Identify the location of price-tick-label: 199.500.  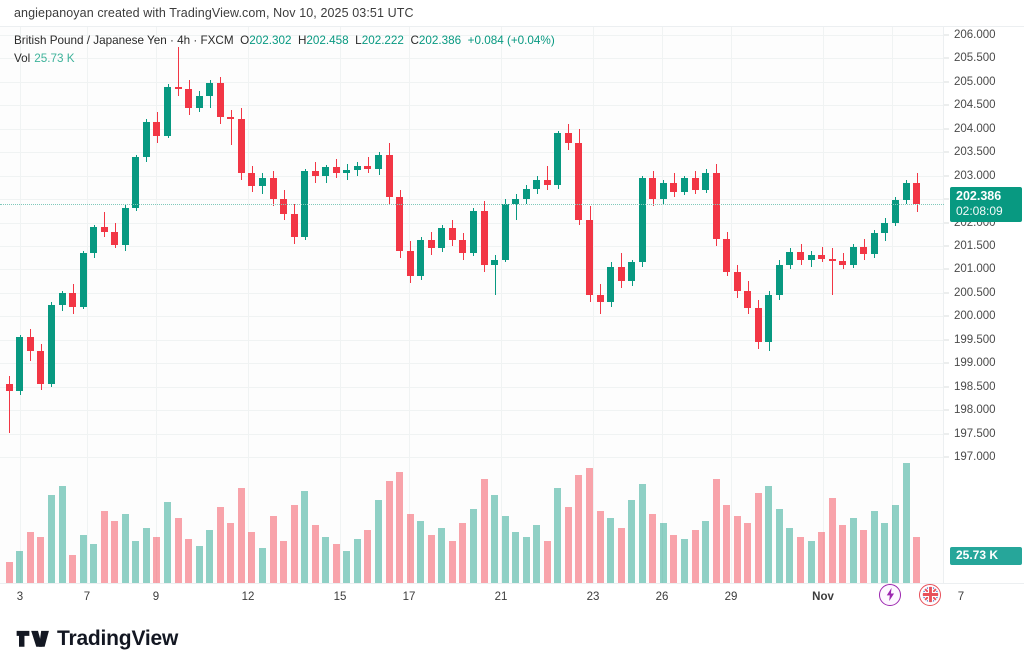
(975, 339).